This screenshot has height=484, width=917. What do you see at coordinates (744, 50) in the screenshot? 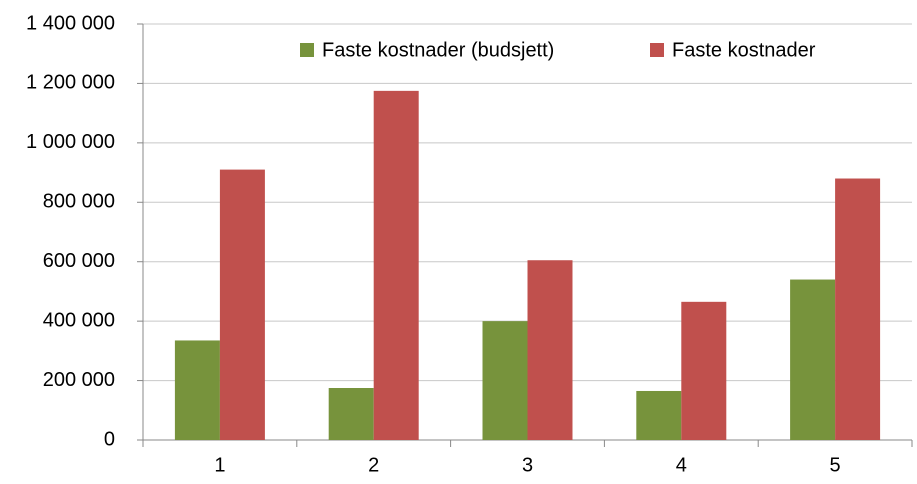
I see `legend-label: Faste kostnader` at bounding box center [744, 50].